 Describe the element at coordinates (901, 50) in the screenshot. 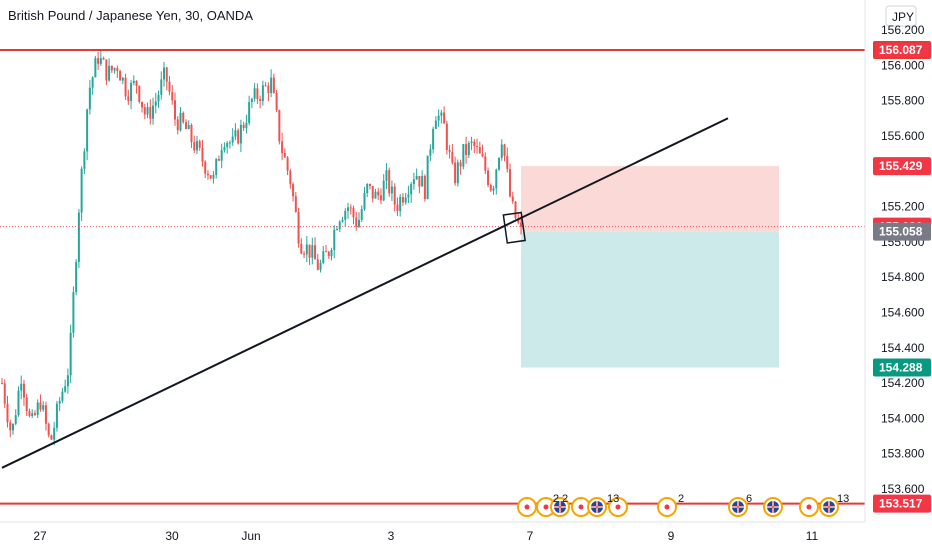

I see `price-badge-label: 156.087` at that location.